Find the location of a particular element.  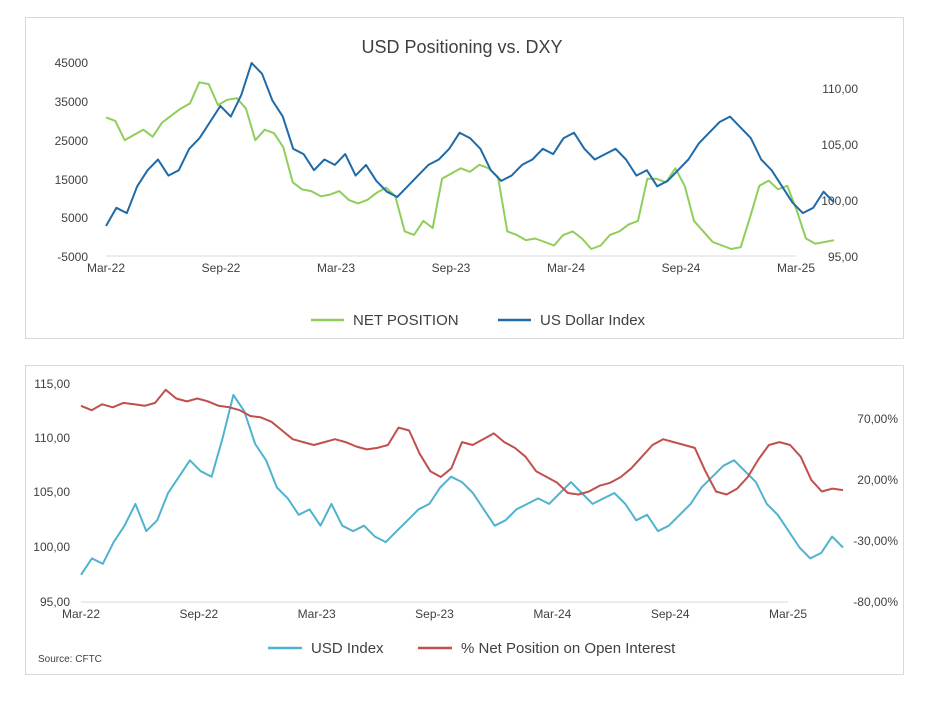

source-note: Source: CFTC is located at coordinates (70, 659).